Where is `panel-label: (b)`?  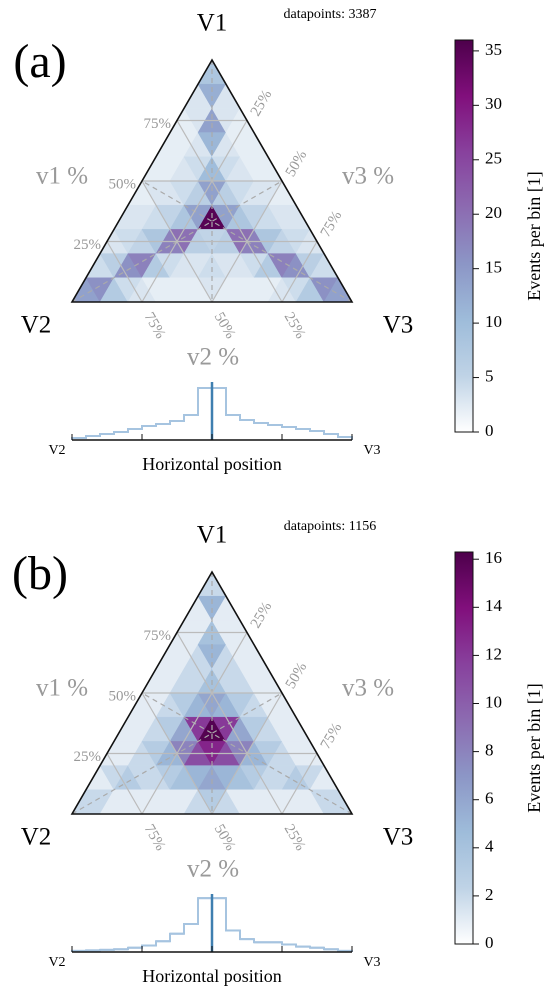 panel-label: (b) is located at coordinates (40, 573).